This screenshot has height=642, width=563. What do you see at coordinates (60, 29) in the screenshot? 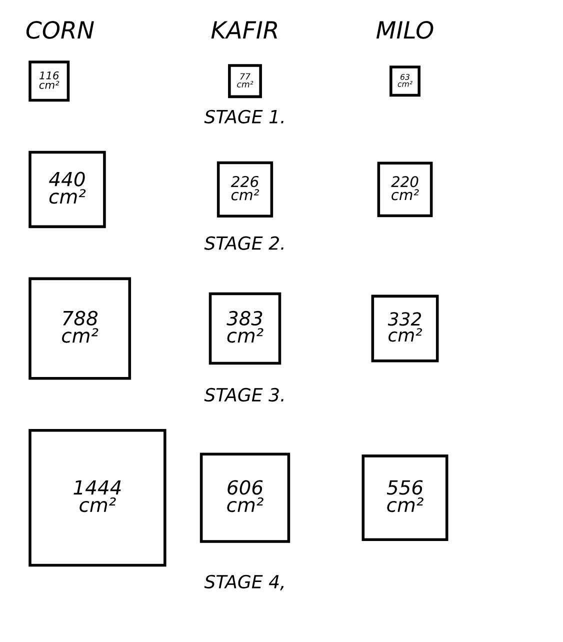
I see `category-label: CORN` at bounding box center [60, 29].